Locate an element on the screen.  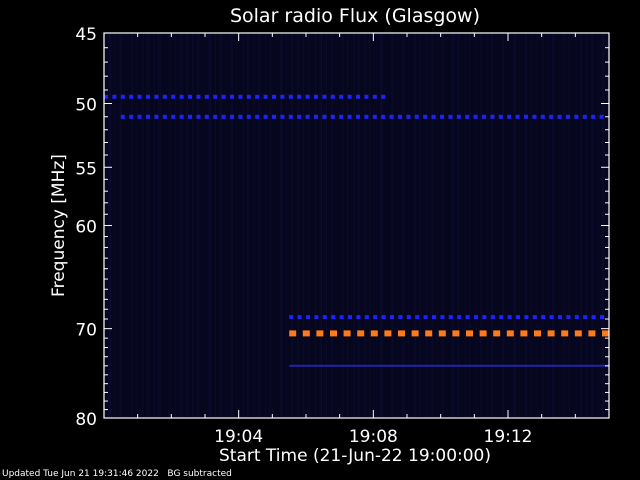
background-note: BG subtracted is located at coordinates (199, 474).